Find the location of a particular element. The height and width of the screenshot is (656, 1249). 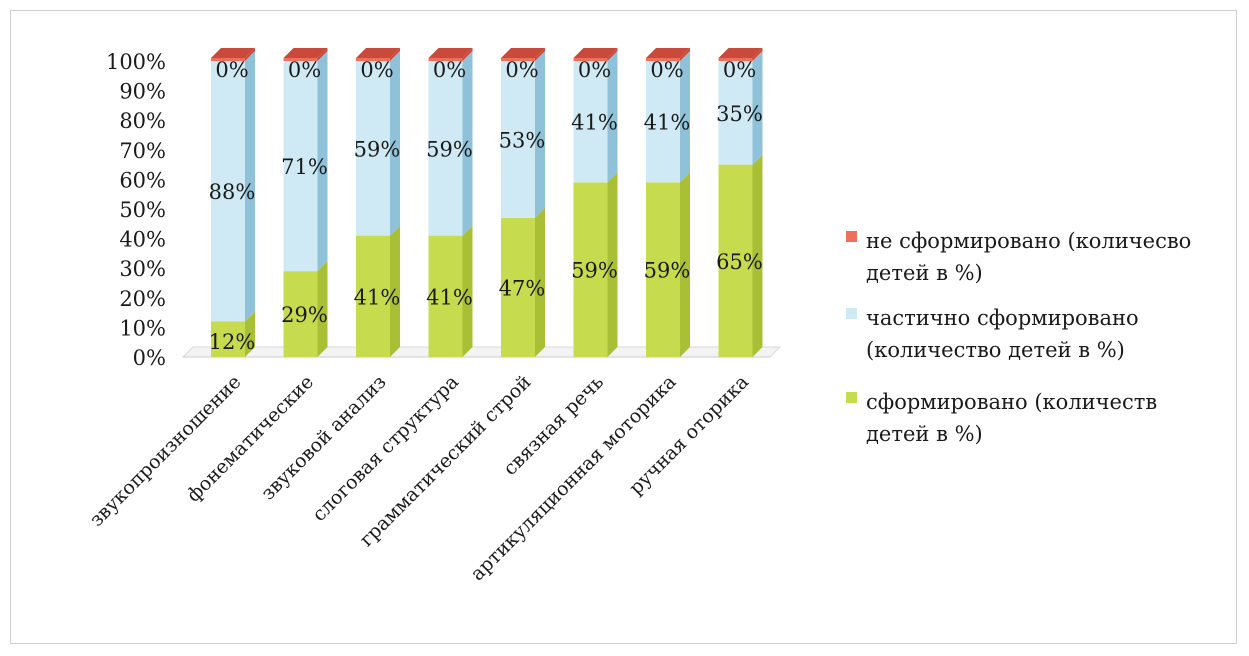

legend-label: частично сформировано is located at coordinates (1002, 318).